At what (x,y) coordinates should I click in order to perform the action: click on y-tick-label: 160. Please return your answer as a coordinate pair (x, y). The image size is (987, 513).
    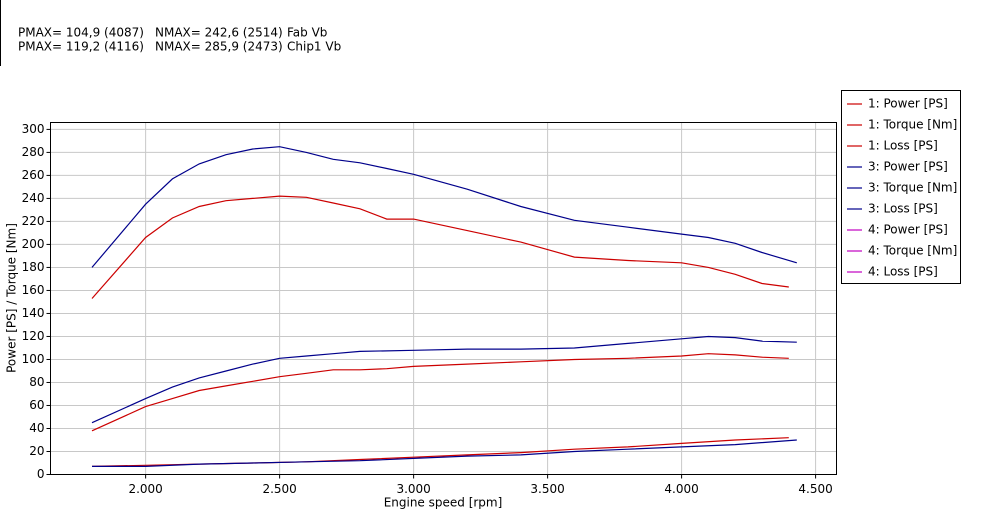
    Looking at the image, I should click on (33, 290).